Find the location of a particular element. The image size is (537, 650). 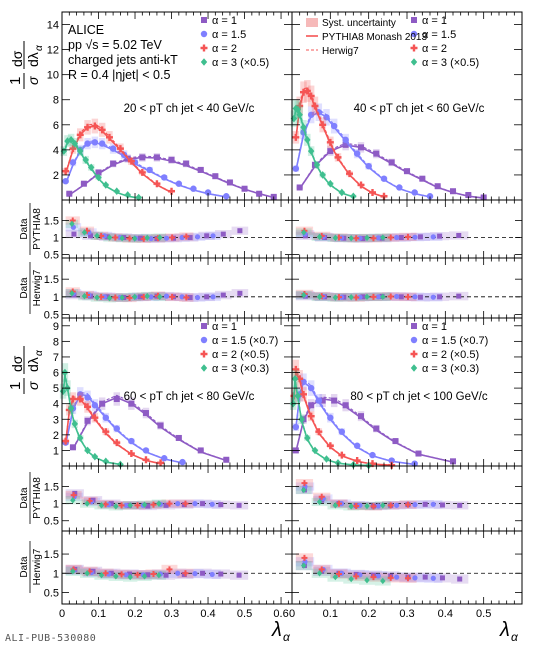

legend-entry: α = 1 is located at coordinates (224, 327).